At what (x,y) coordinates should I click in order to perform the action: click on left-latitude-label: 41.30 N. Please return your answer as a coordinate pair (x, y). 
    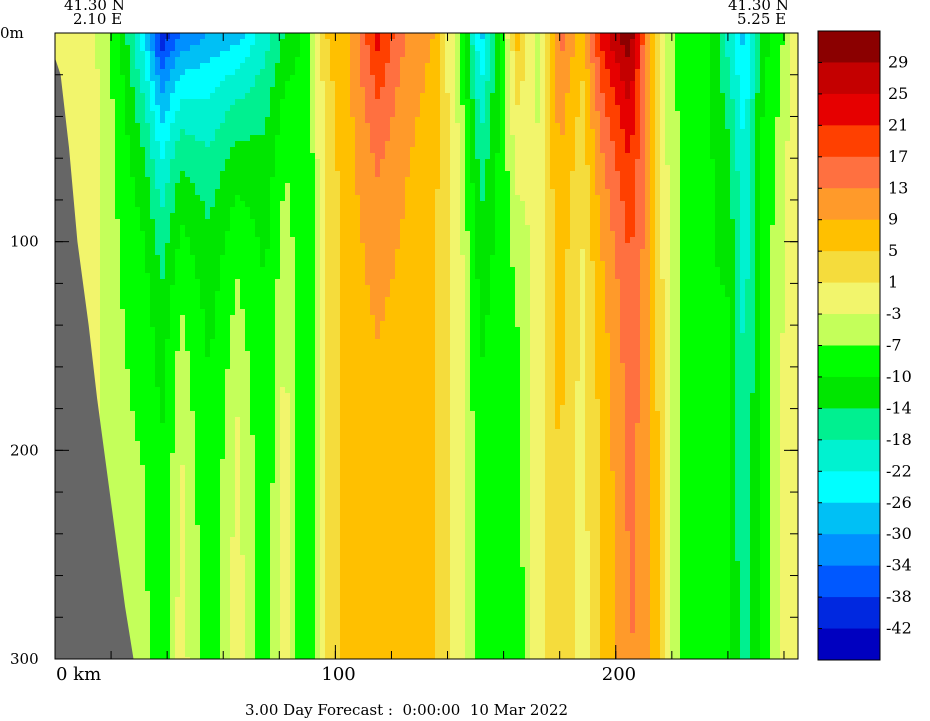
    Looking at the image, I should click on (94, 7).